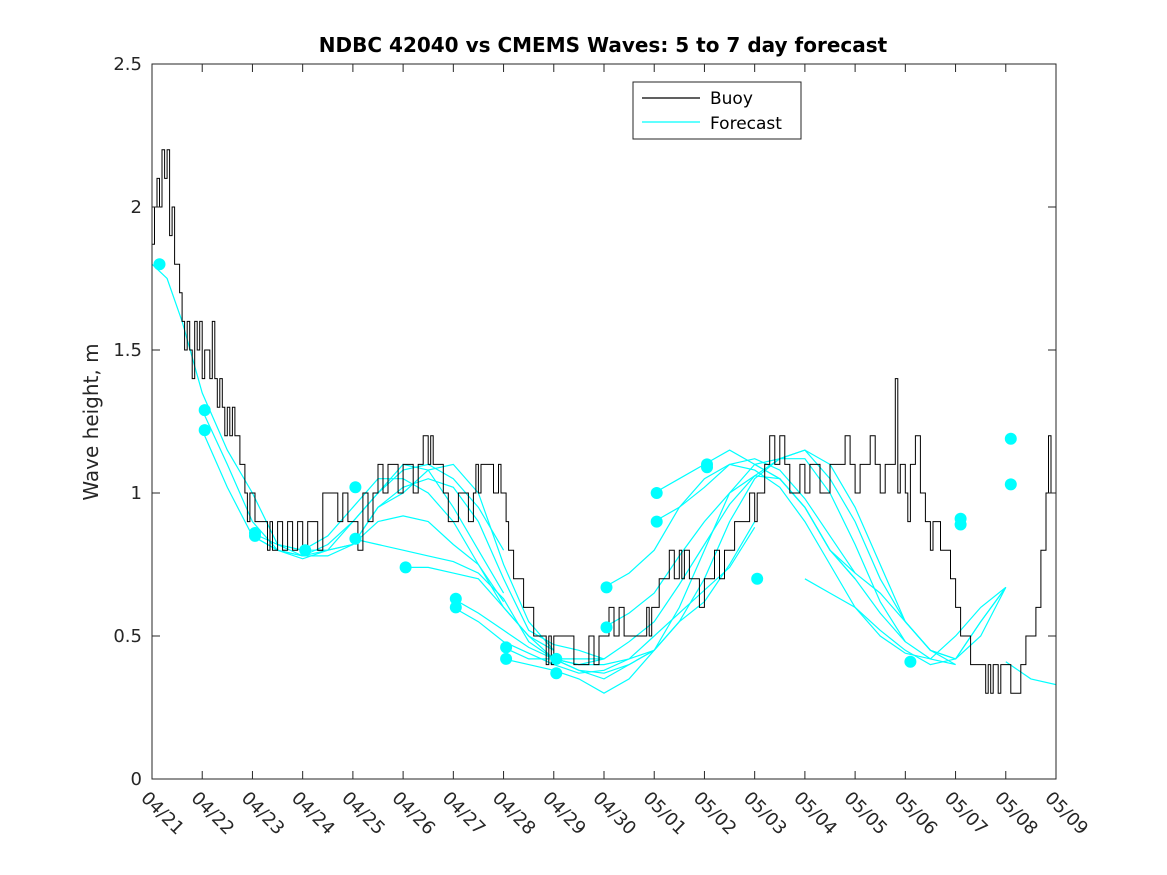 This screenshot has height=875, width=1167. I want to click on y-tick-label-3: 1.5, so click(127, 350).